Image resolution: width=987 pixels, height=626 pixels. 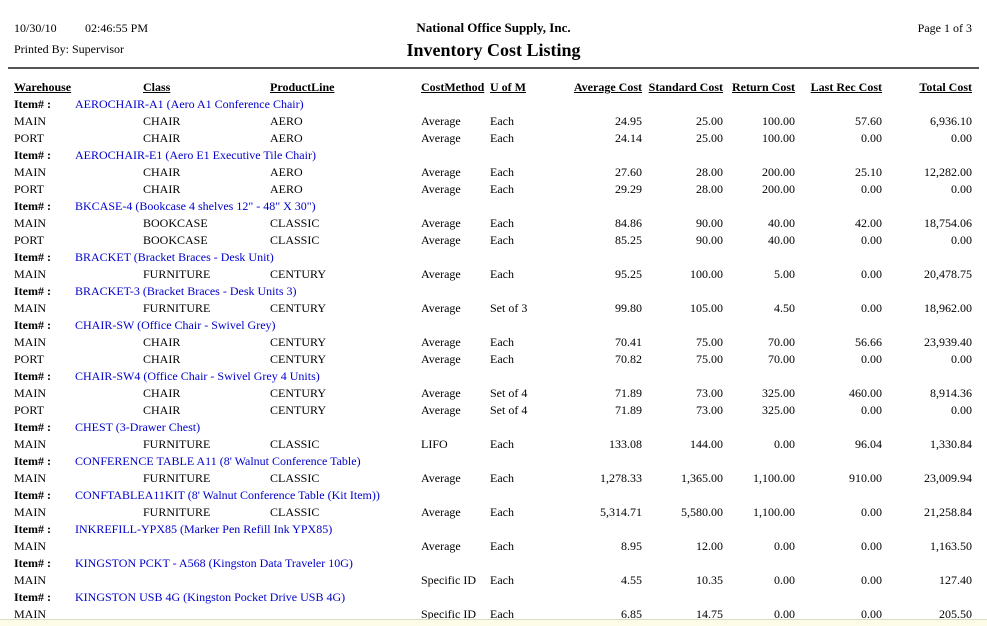 I want to click on item-link: AEROCHAIR-A1 (Aero A1 Conference Chair), so click(x=189, y=104).